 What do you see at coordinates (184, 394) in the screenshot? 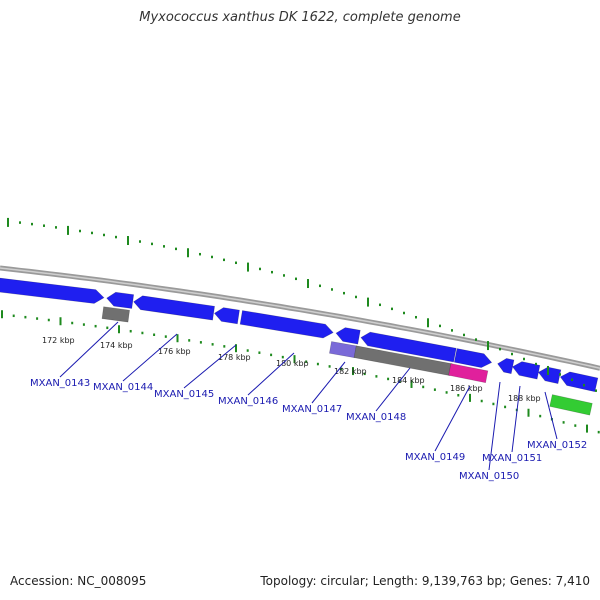
I see `gene-label: MXAN_0145` at bounding box center [184, 394].